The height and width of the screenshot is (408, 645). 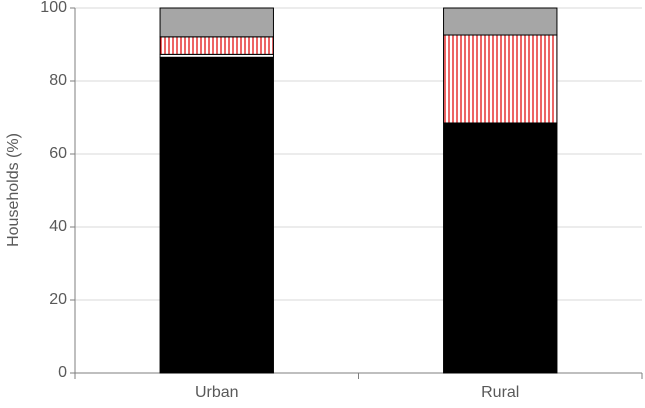 What do you see at coordinates (58, 226) in the screenshot?
I see `y-tick-label: 40` at bounding box center [58, 226].